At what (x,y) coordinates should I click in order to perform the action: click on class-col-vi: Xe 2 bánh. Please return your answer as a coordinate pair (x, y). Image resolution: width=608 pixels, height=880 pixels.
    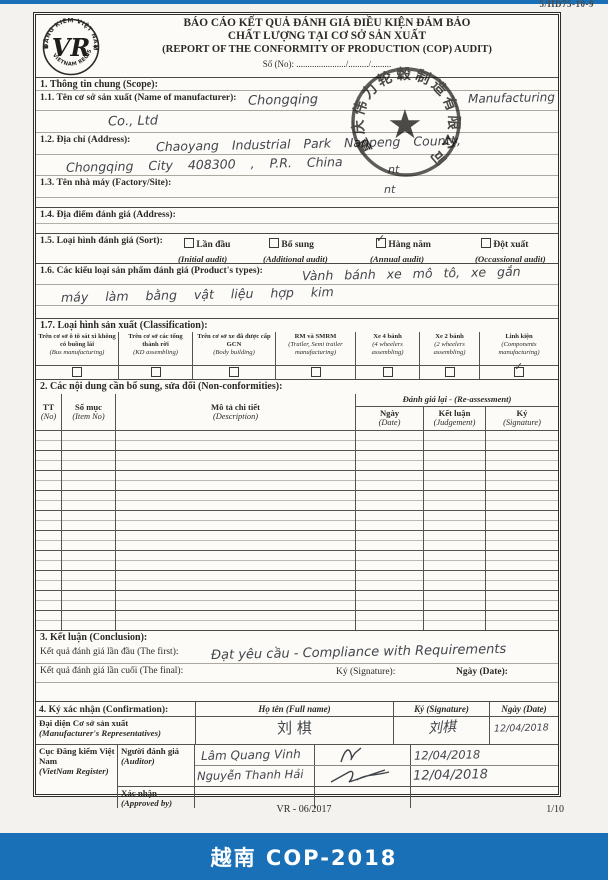
    Looking at the image, I should click on (449, 336).